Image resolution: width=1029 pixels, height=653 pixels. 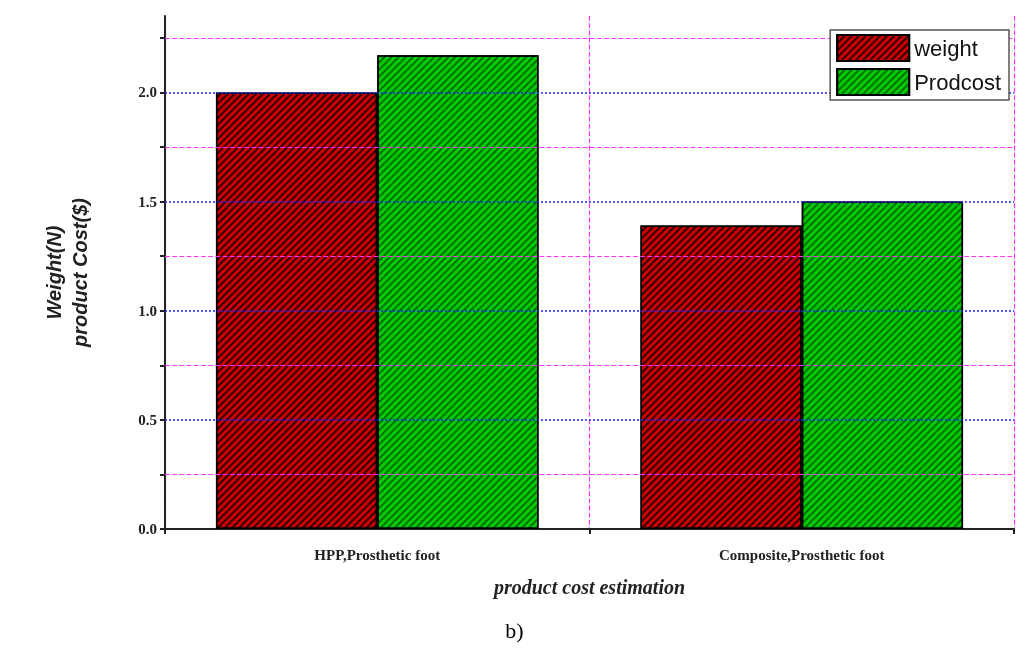 I want to click on legend-label: Prodcost, so click(x=958, y=82).